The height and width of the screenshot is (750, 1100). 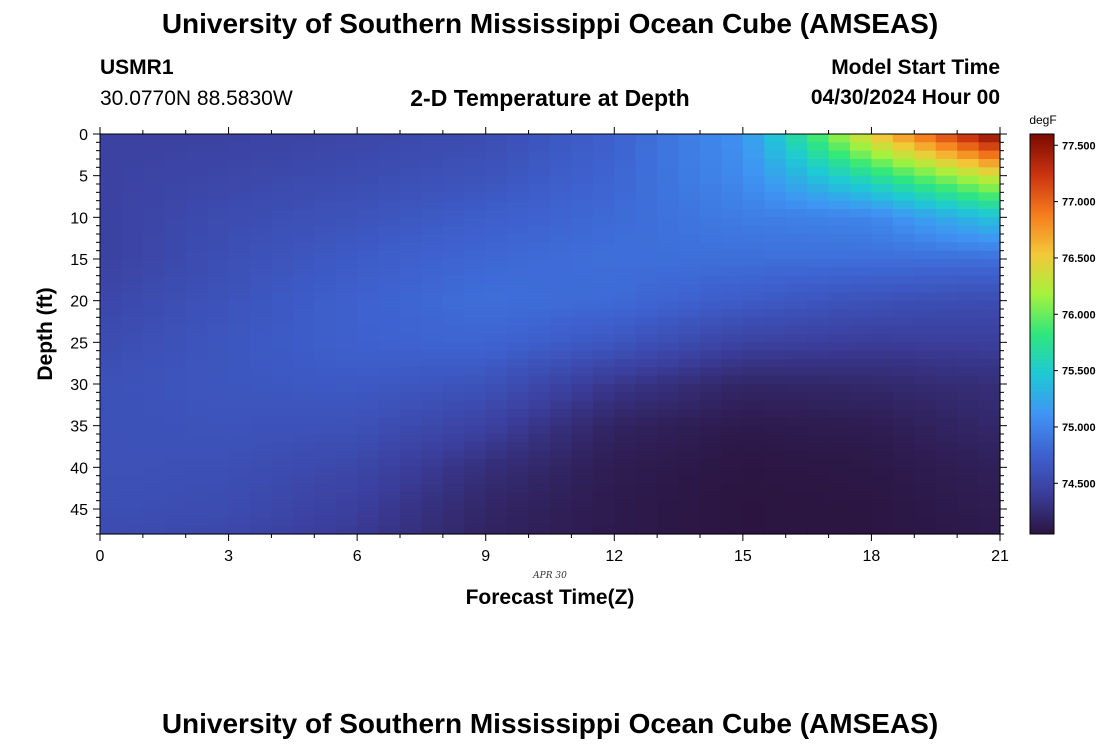 I want to click on date-label: APR 30, so click(x=549, y=576).